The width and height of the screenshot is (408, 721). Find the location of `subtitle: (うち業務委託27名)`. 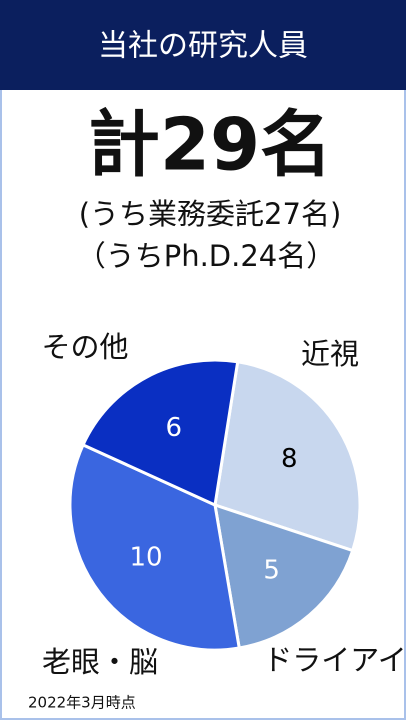

subtitle: (うち業務委託27名) is located at coordinates (210, 214).